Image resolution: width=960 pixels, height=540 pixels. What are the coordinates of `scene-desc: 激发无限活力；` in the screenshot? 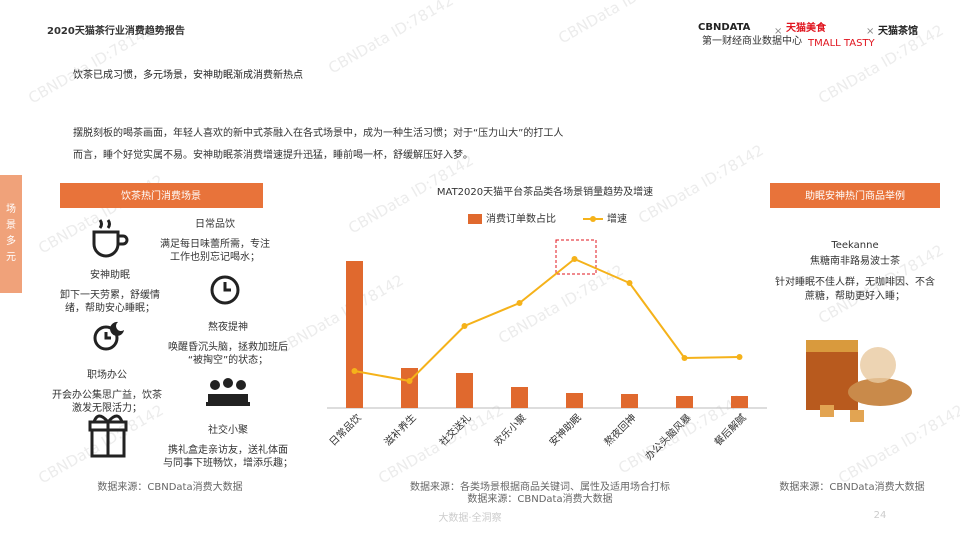 It's located at (107, 407).